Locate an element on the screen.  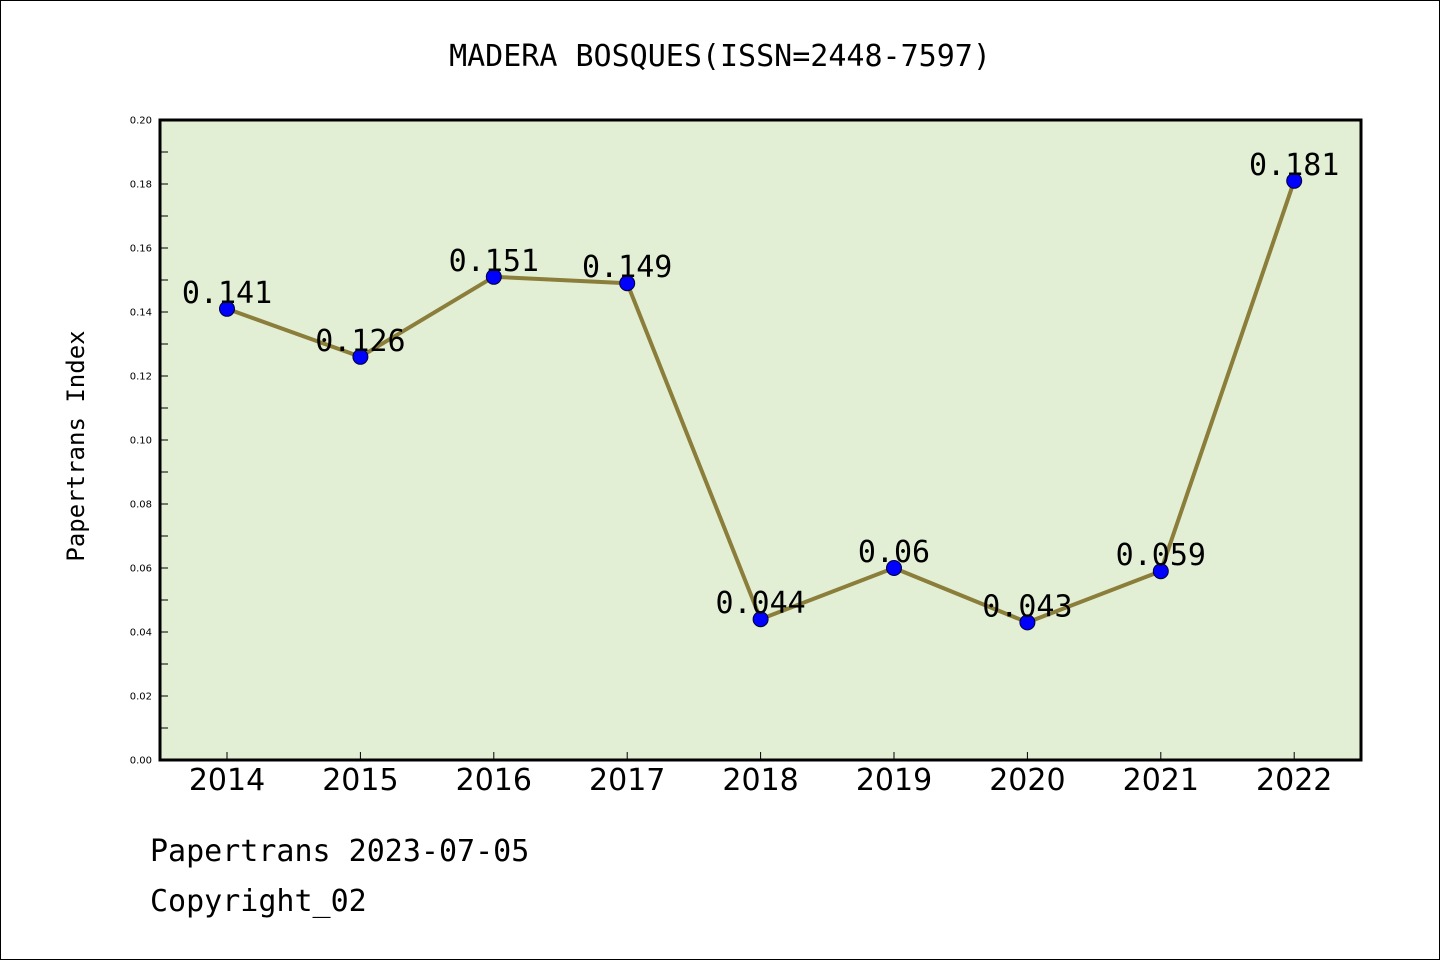
x-tick-label: 2021 is located at coordinates (1161, 780).